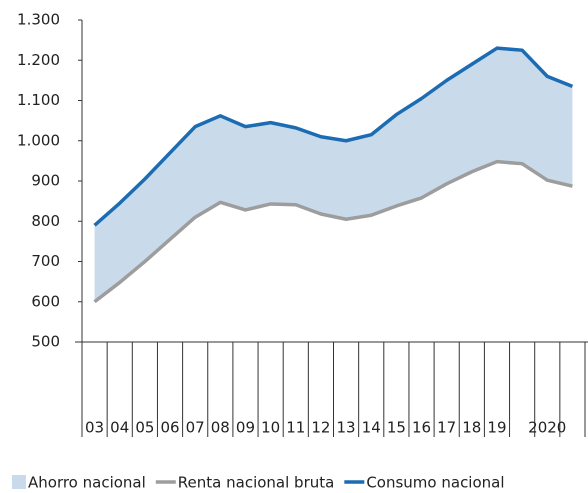 The width and height of the screenshot is (588, 493). Describe the element at coordinates (496, 428) in the screenshot. I see `x-tick-label: 19` at that location.